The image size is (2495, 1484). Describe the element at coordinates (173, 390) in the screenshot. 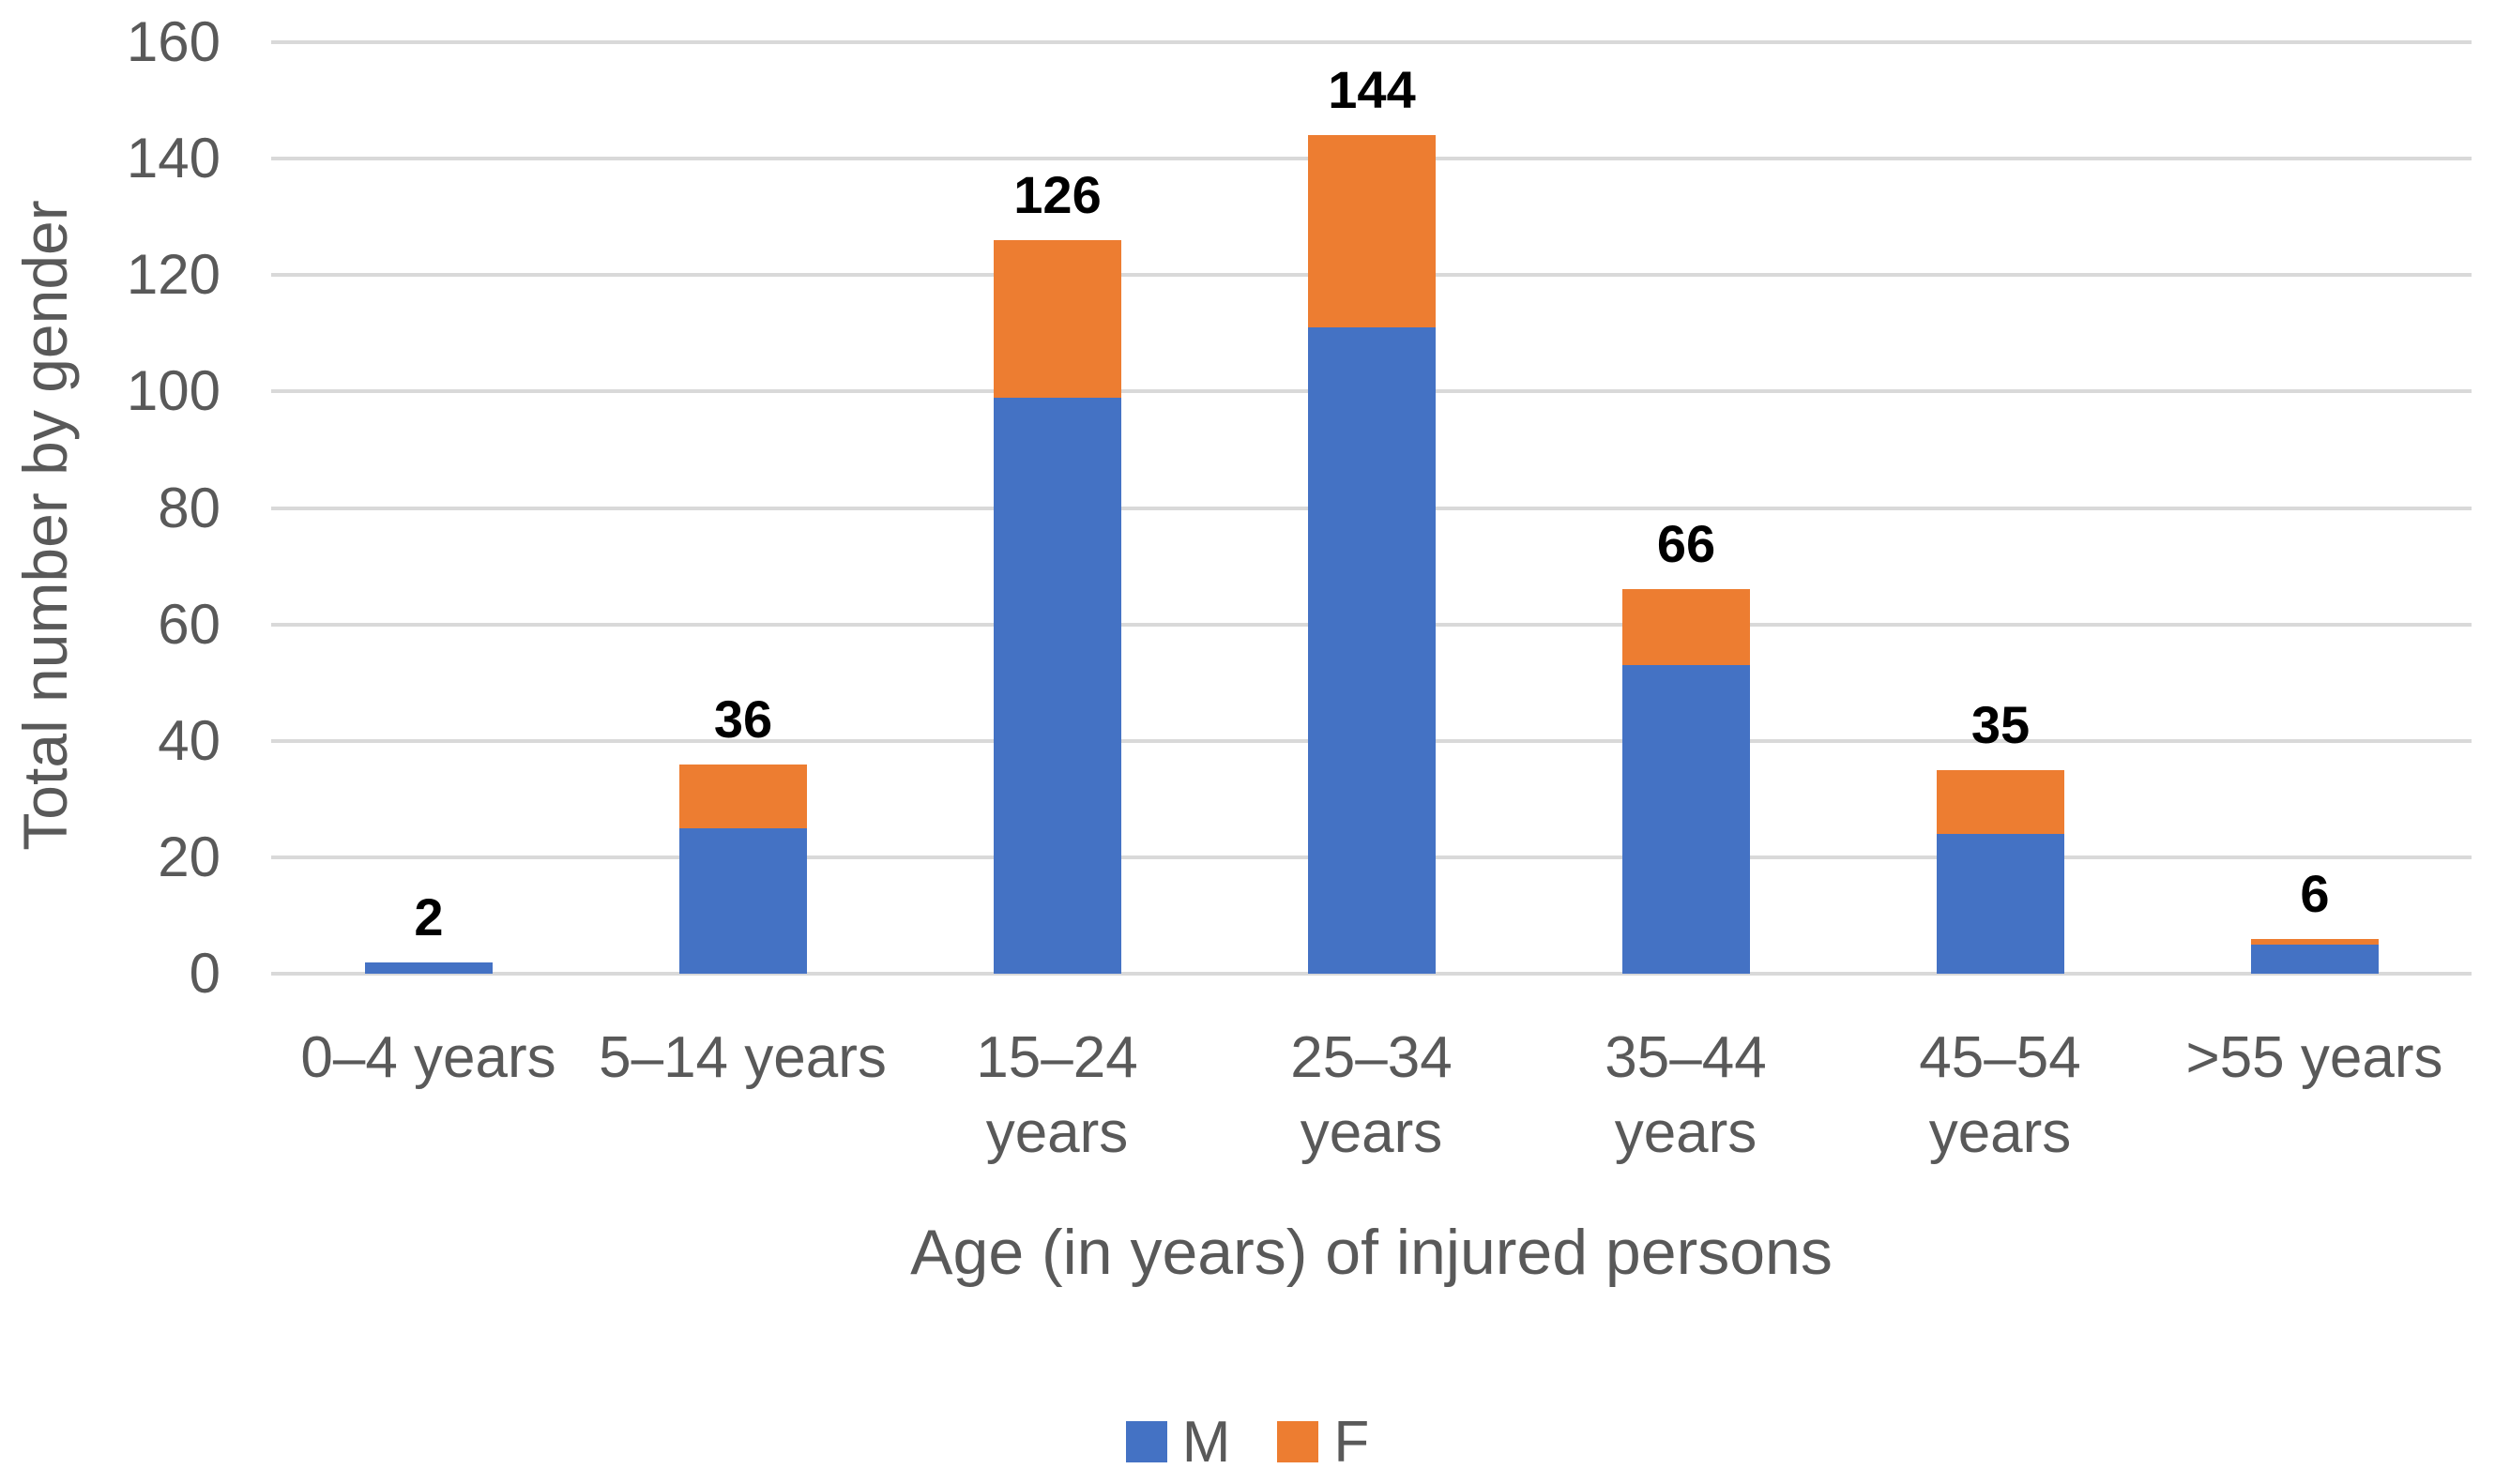

I see `y-tick-label: 100` at that location.